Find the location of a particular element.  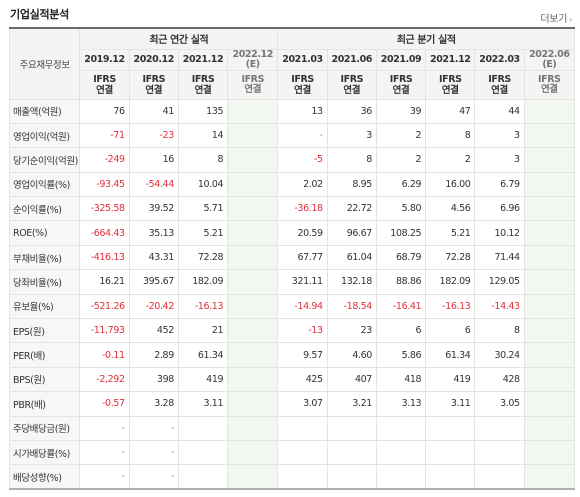

table-cell: 182.09 is located at coordinates (450, 282).